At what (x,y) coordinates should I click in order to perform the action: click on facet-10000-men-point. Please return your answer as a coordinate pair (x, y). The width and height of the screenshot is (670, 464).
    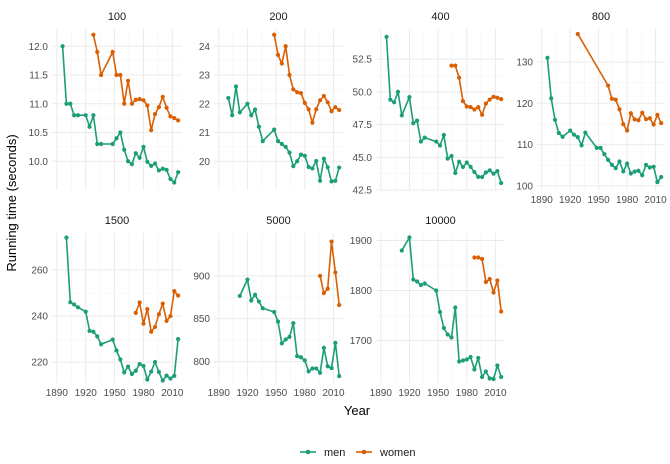
    Looking at the image, I should click on (463, 360).